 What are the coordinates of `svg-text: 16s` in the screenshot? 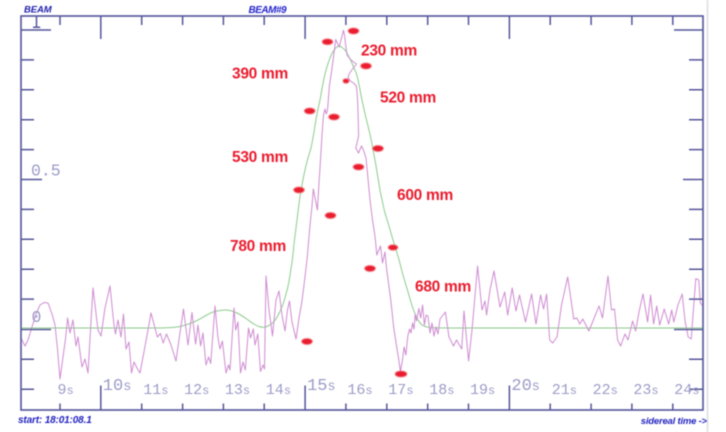 It's located at (359, 390).